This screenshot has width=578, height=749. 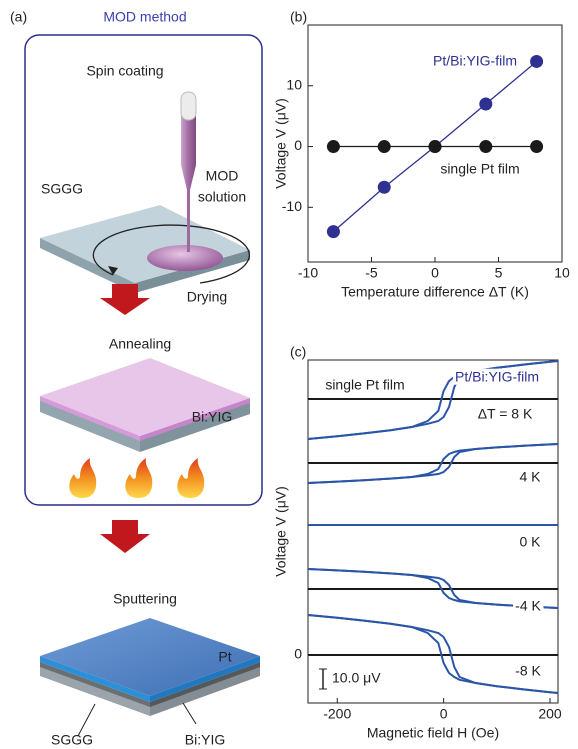 What do you see at coordinates (294, 84) in the screenshot?
I see `y-tick-label: 10` at bounding box center [294, 84].